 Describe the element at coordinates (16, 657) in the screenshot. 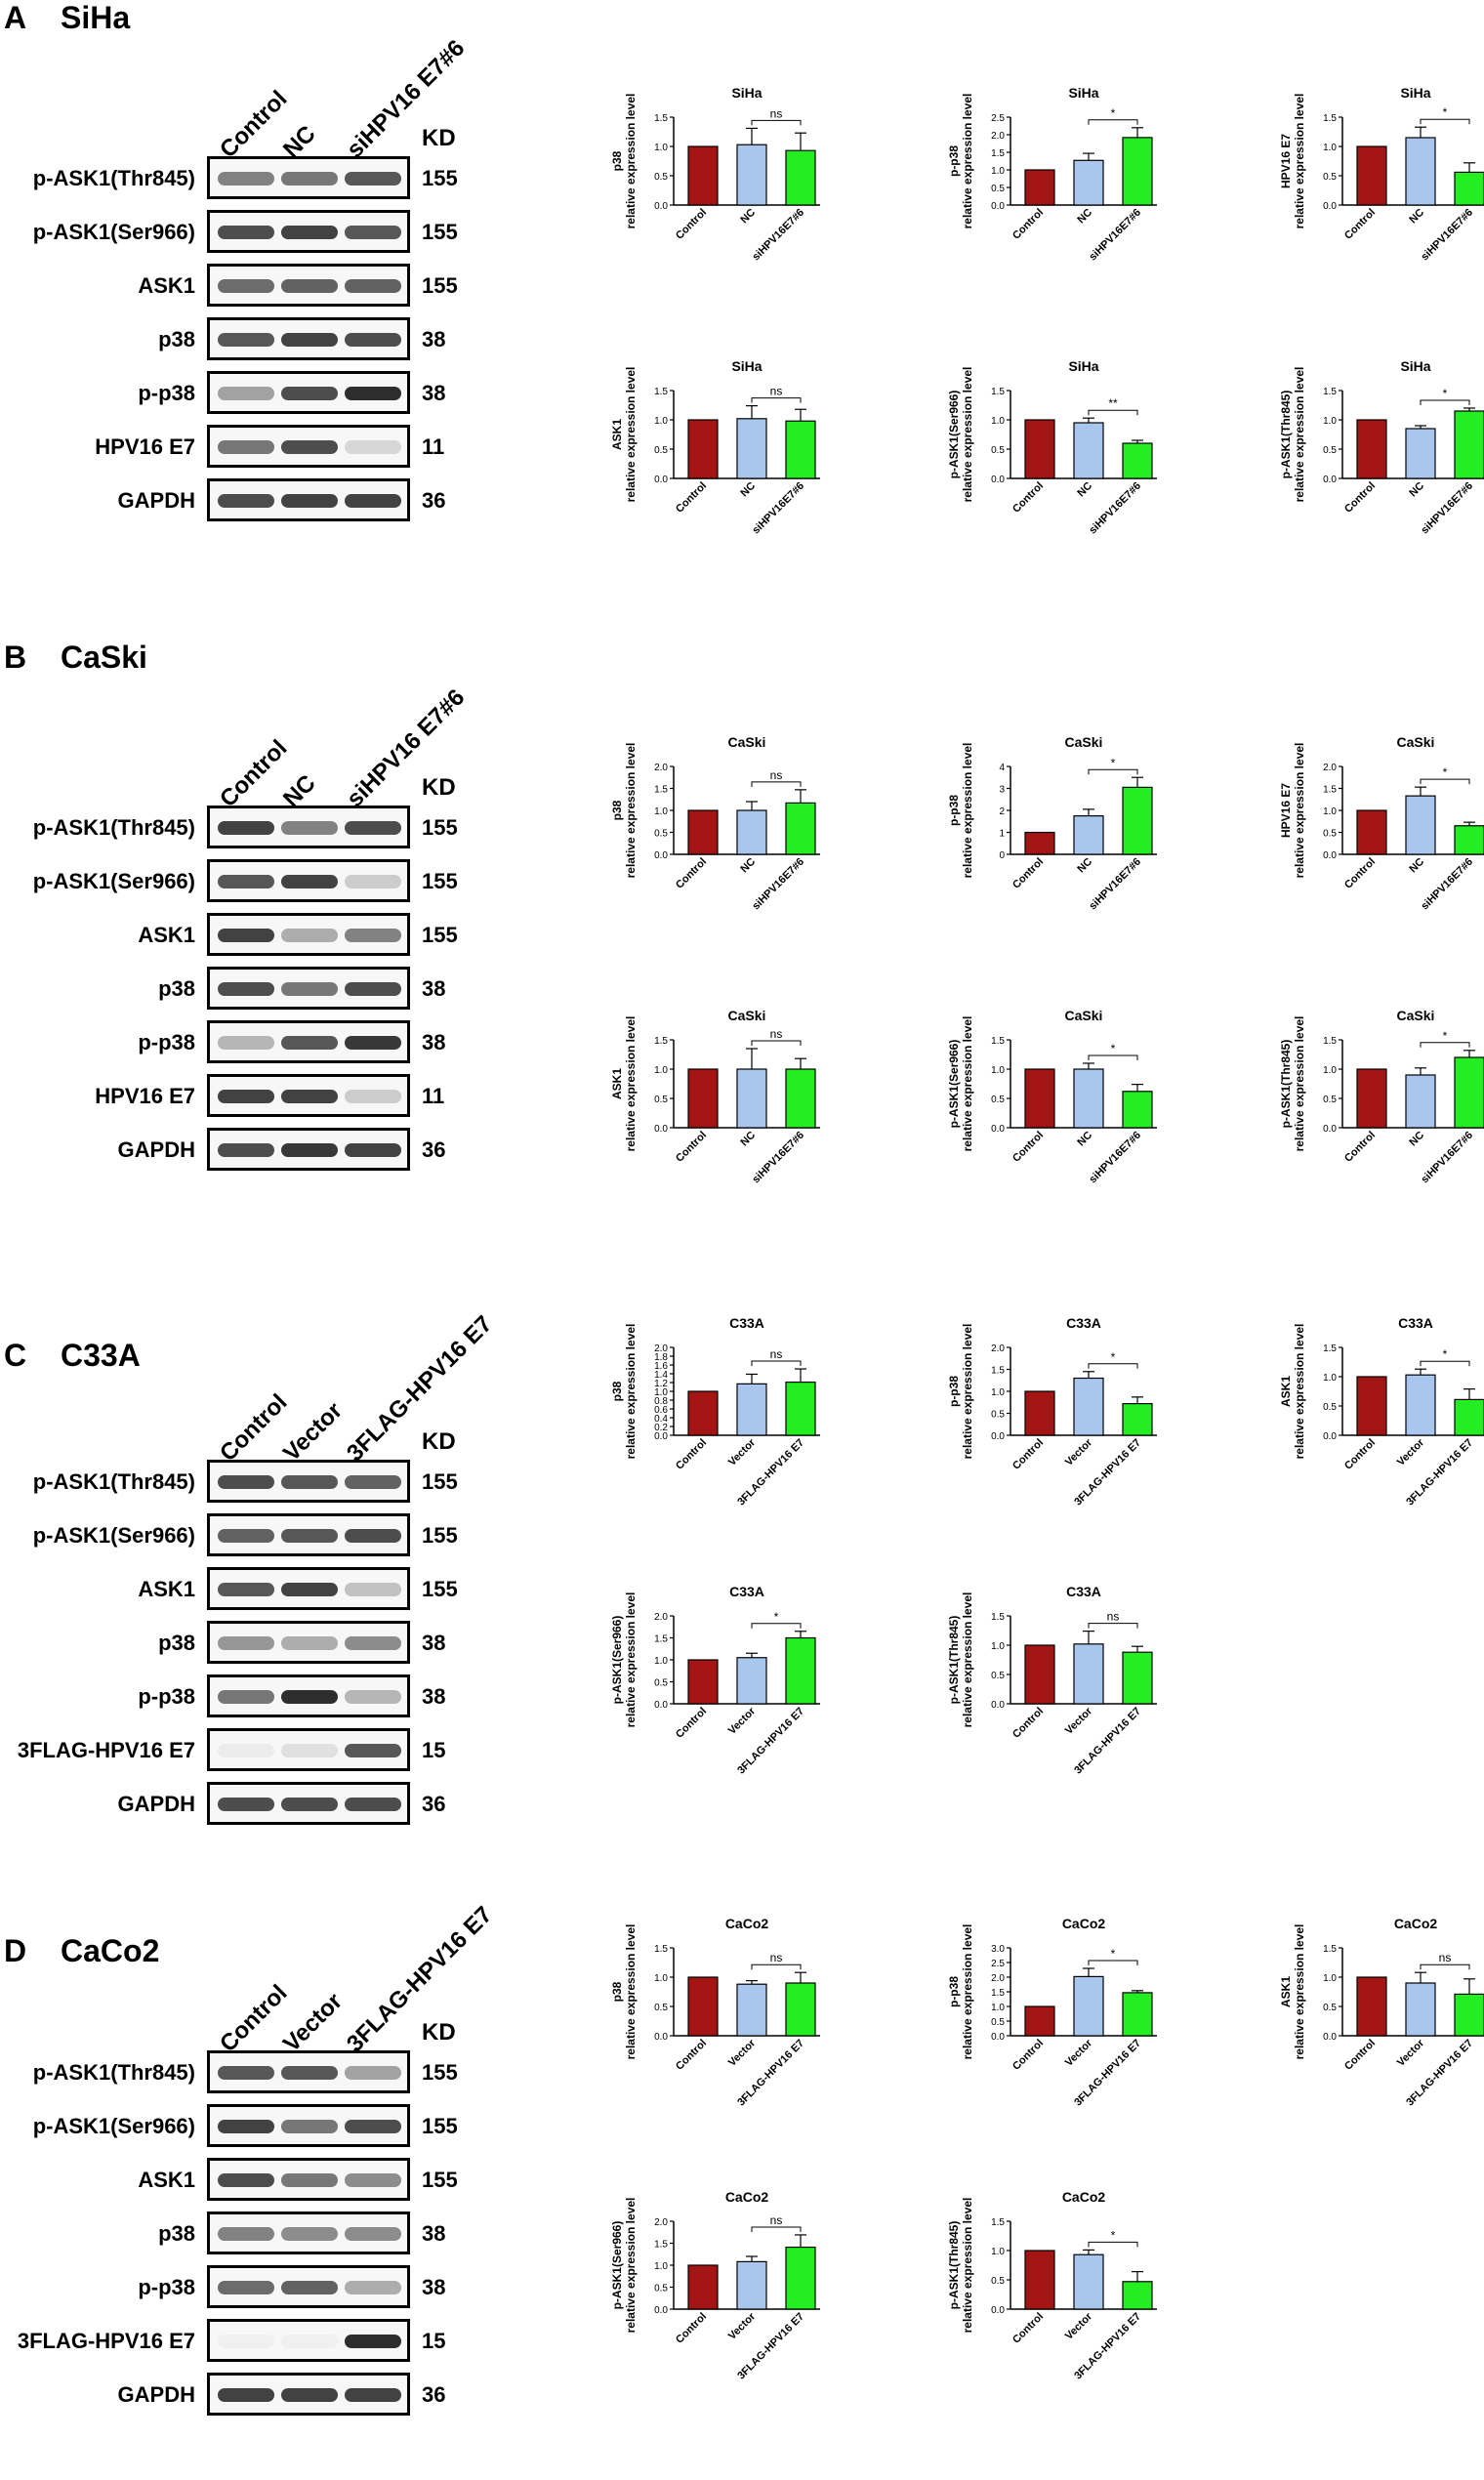

I see `panel-letter: B` at that location.